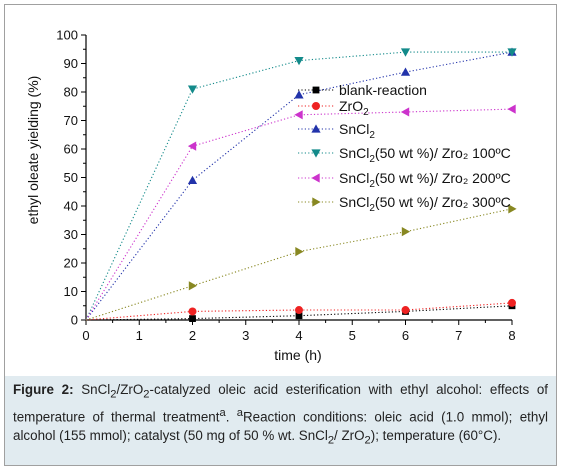 The height and width of the screenshot is (472, 563). Describe the element at coordinates (71, 92) in the screenshot. I see `y-tick-label: 80` at that location.